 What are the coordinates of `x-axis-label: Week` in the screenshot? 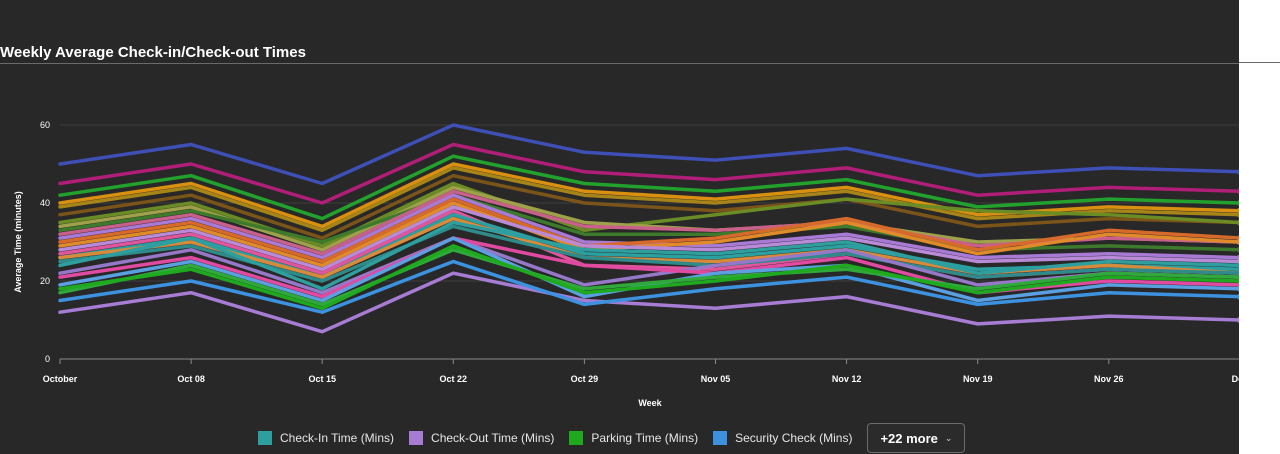 It's located at (650, 403).